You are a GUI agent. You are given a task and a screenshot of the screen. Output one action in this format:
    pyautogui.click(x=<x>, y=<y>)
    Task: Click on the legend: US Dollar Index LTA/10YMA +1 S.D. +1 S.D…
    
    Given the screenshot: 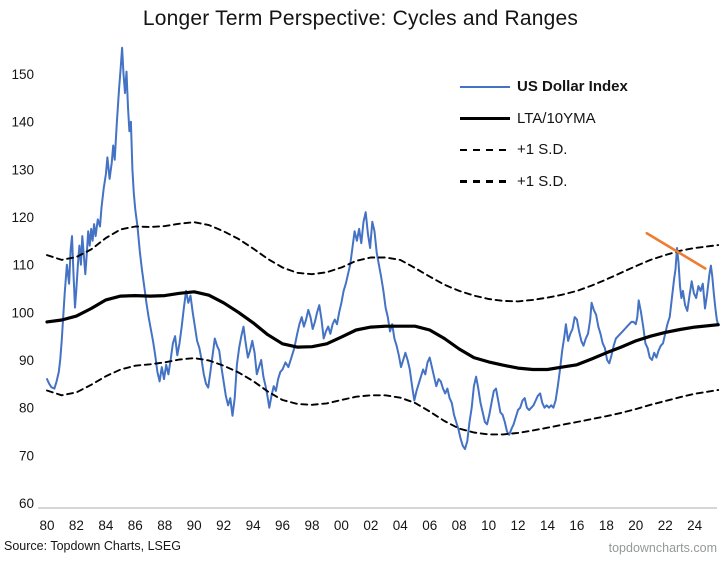 What is the action you would take?
    pyautogui.click(x=544, y=134)
    